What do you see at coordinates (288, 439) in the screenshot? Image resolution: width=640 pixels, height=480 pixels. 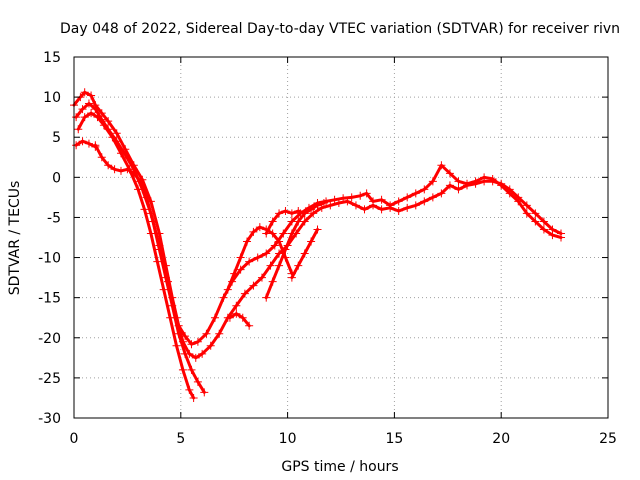 I see `x-tick-label: 10` at bounding box center [288, 439].